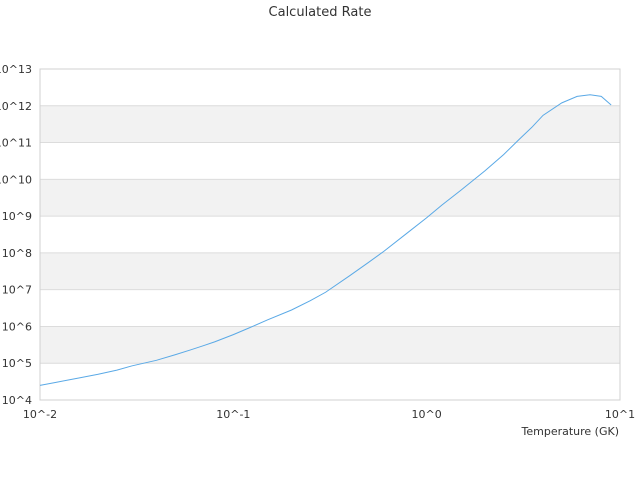  What do you see at coordinates (233, 414) in the screenshot?
I see `x-tick-label: 10^-1` at bounding box center [233, 414].